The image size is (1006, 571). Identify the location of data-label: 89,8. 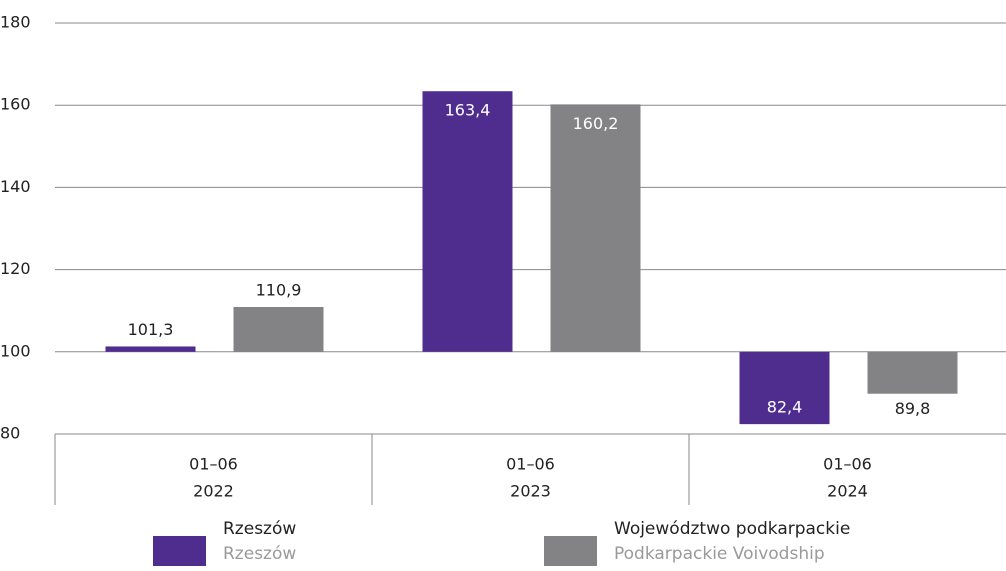
(913, 408).